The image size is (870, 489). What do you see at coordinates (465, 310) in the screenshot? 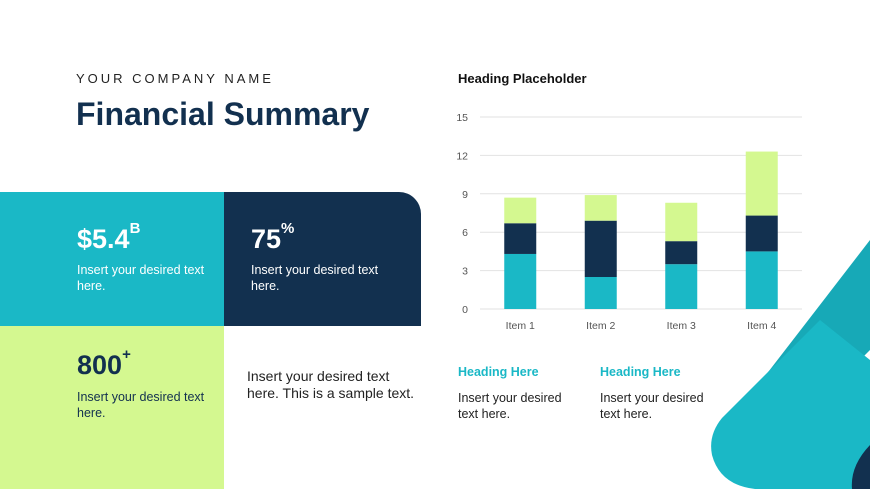
I see `y-tick-label: 0` at bounding box center [465, 310].